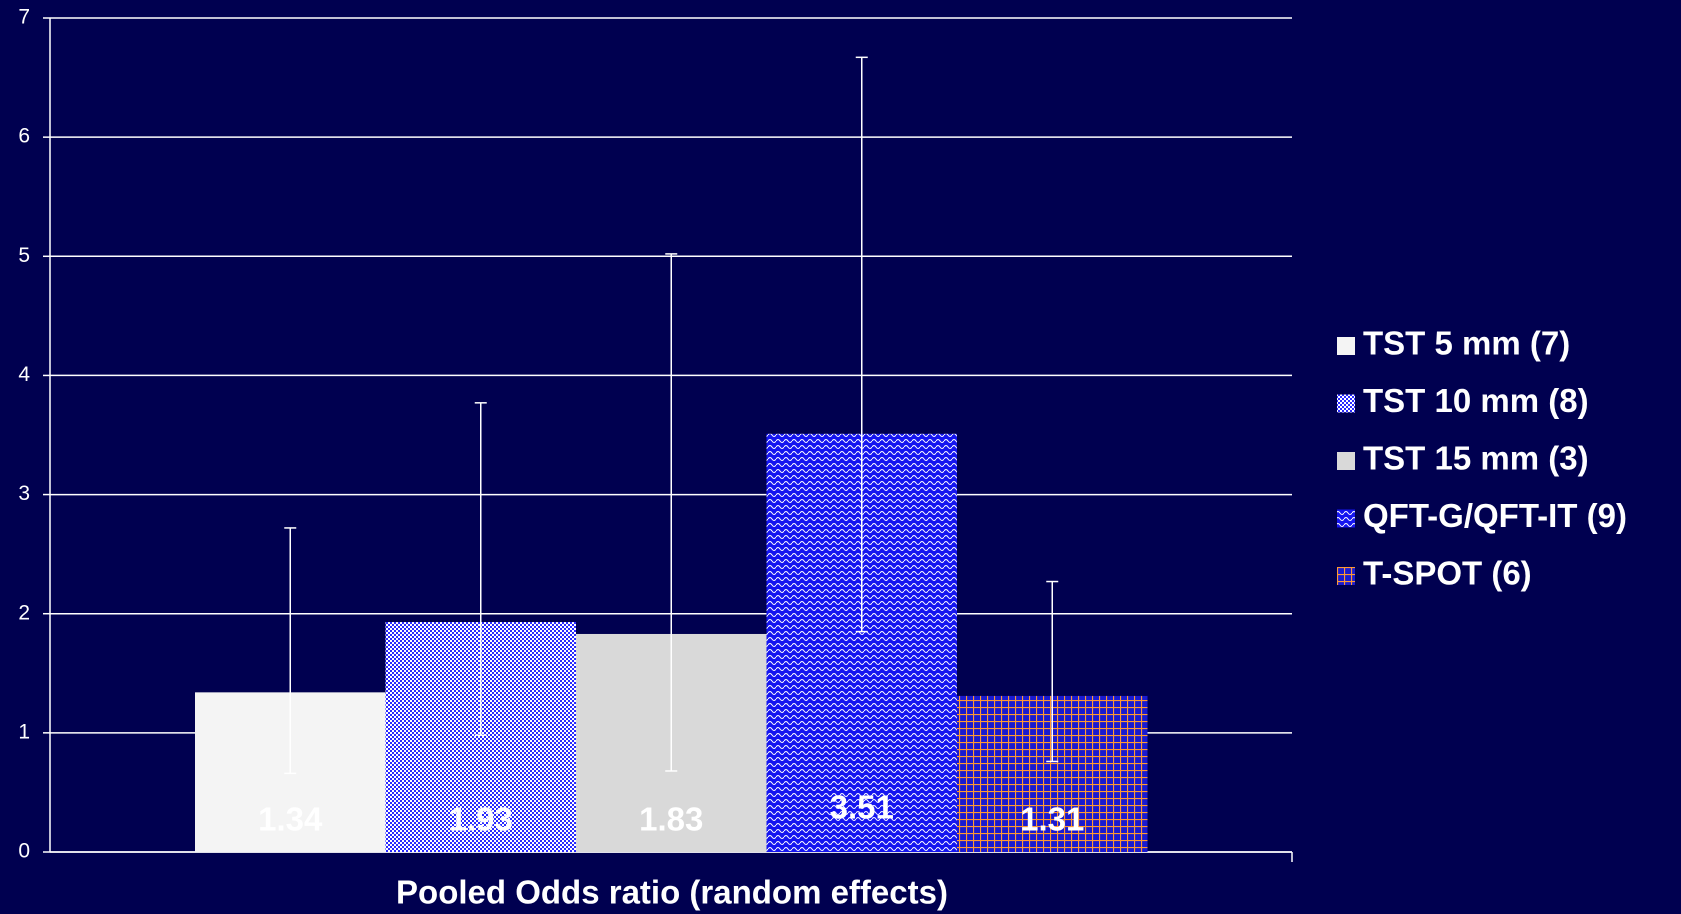 The image size is (1681, 914). What do you see at coordinates (24, 374) in the screenshot?
I see `y-tick-label: 4` at bounding box center [24, 374].